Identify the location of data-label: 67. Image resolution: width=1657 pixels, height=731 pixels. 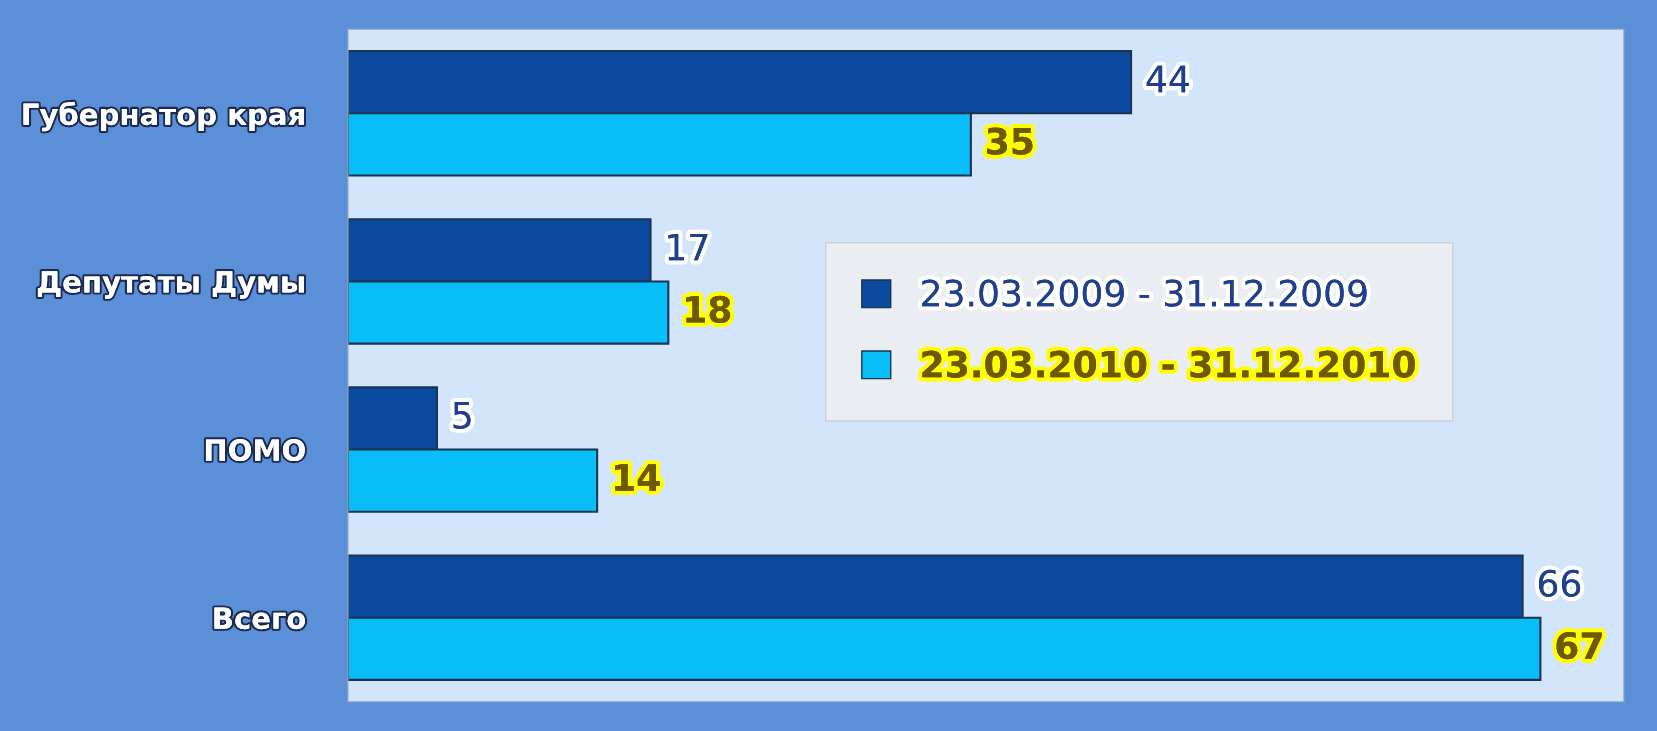
(1579, 646).